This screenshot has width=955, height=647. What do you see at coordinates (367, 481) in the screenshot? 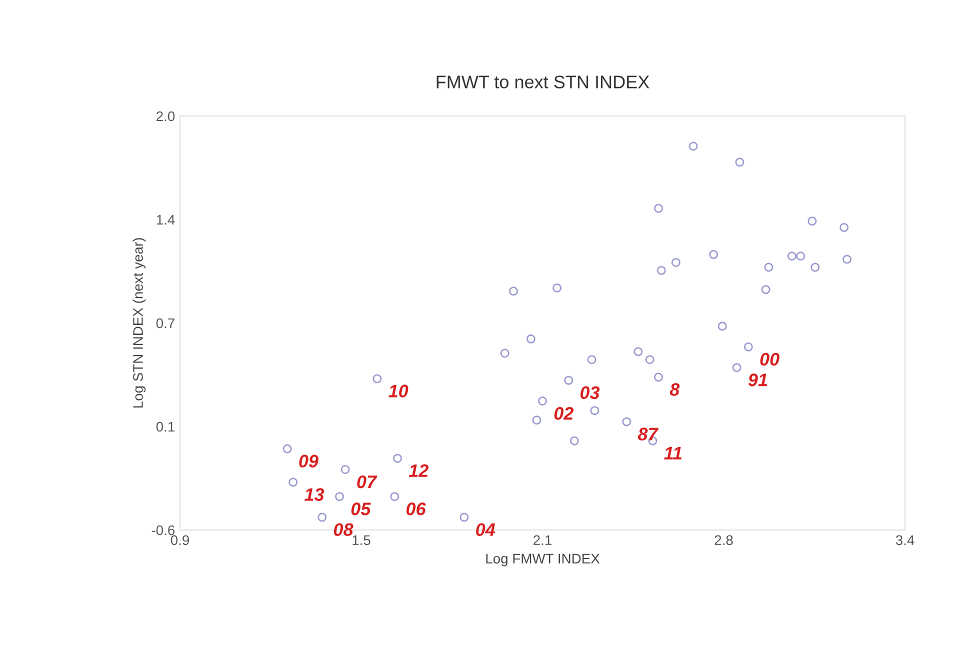
I see `annotation: 07` at bounding box center [367, 481].